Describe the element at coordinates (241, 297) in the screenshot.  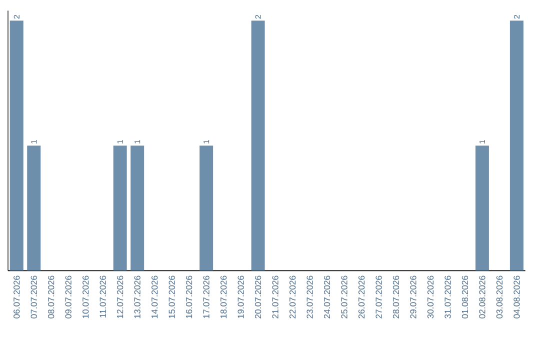
I see `x-tick-label: 19.07.2026` at that location.